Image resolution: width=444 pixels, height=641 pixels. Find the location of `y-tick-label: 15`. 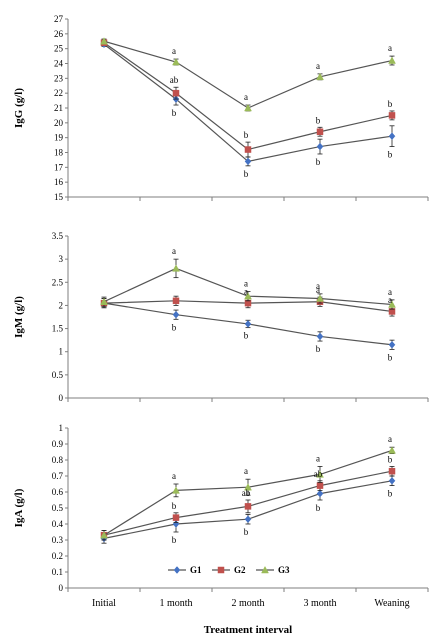

y-tick-label: 15 is located at coordinates (59, 197).